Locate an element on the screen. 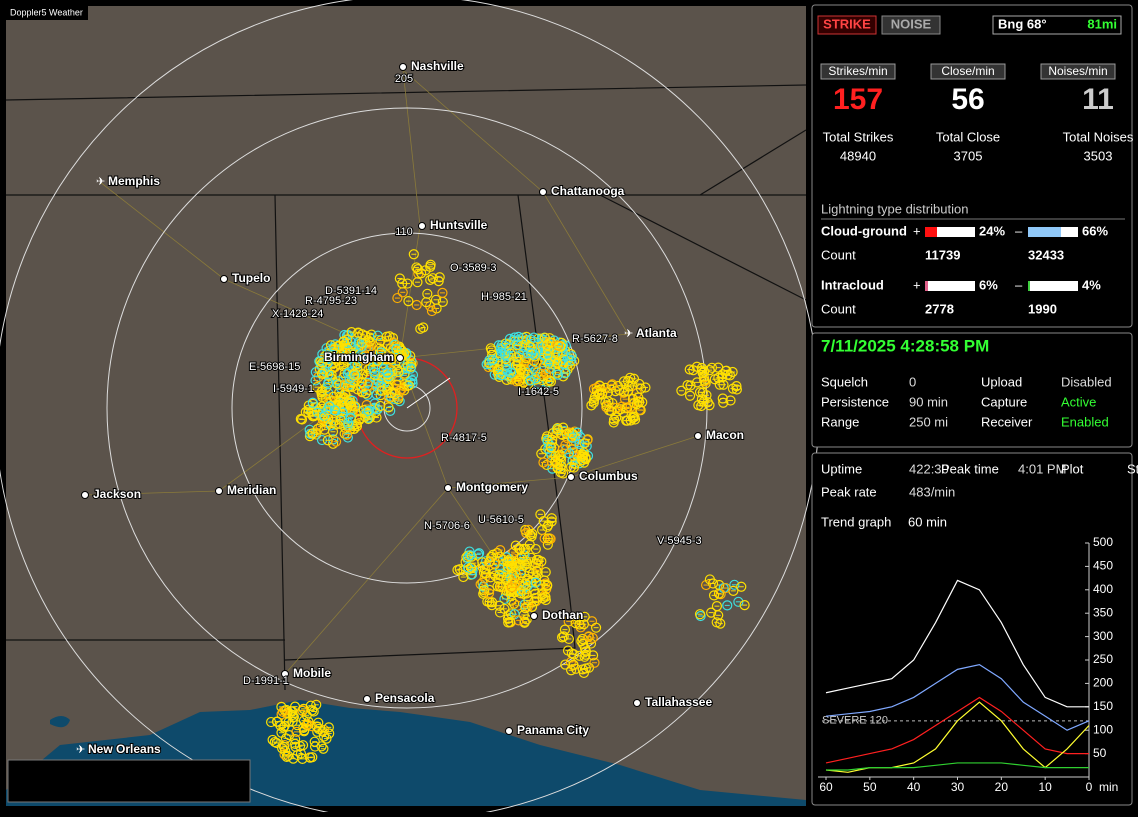  noise-button-label: NOISE is located at coordinates (911, 23).